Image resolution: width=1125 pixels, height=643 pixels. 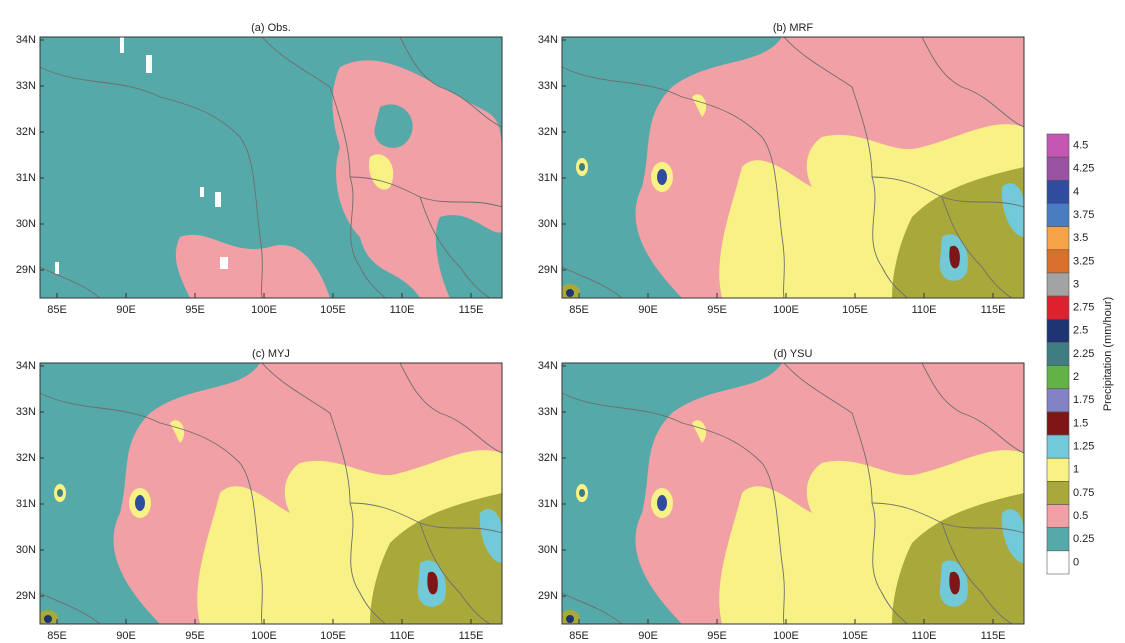 What do you see at coordinates (1083, 493) in the screenshot?
I see `colorbar-label: 0.75` at bounding box center [1083, 493].